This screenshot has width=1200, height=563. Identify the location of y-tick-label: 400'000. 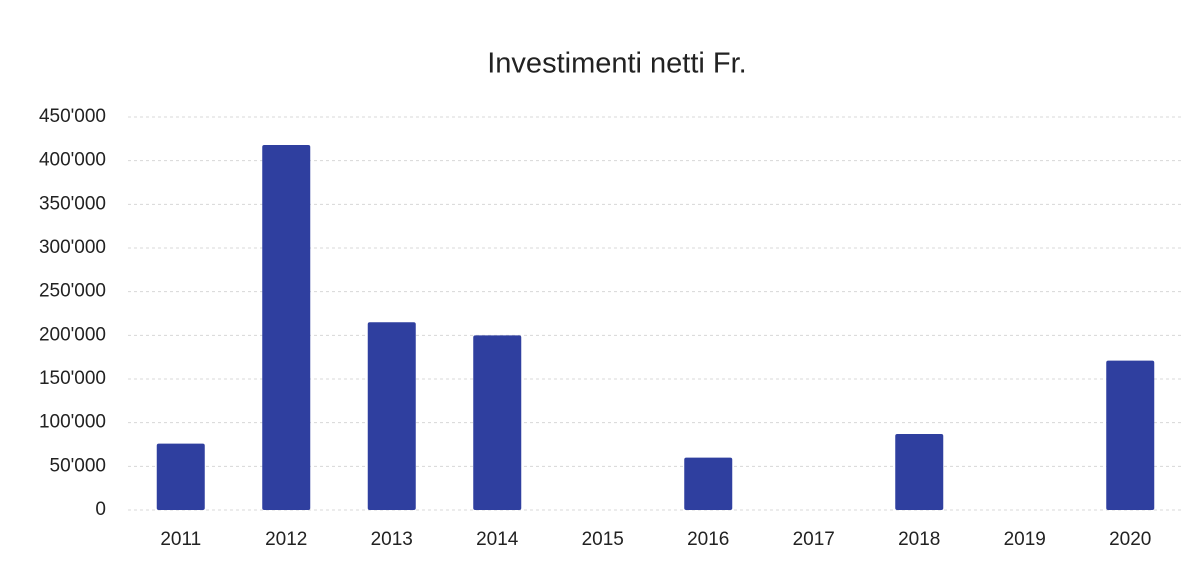
(72, 160).